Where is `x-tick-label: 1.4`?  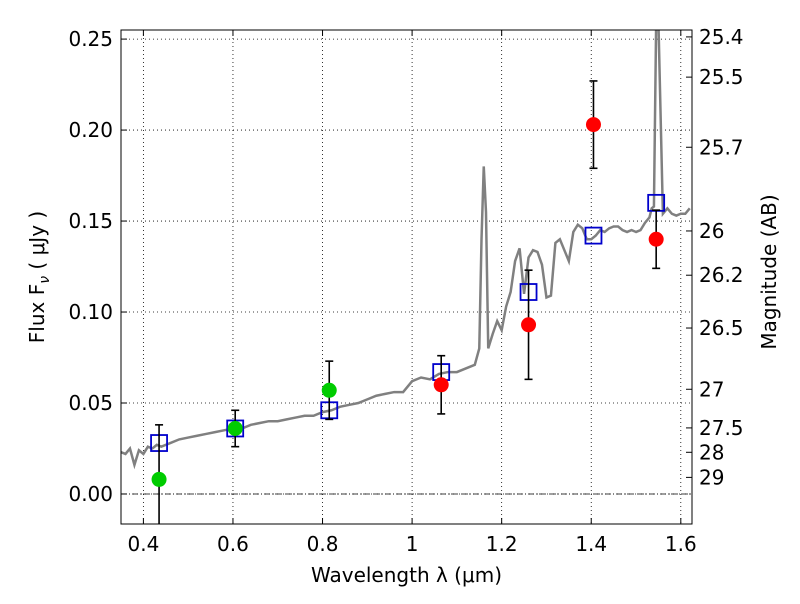
x-tick-label: 1.4 is located at coordinates (591, 544).